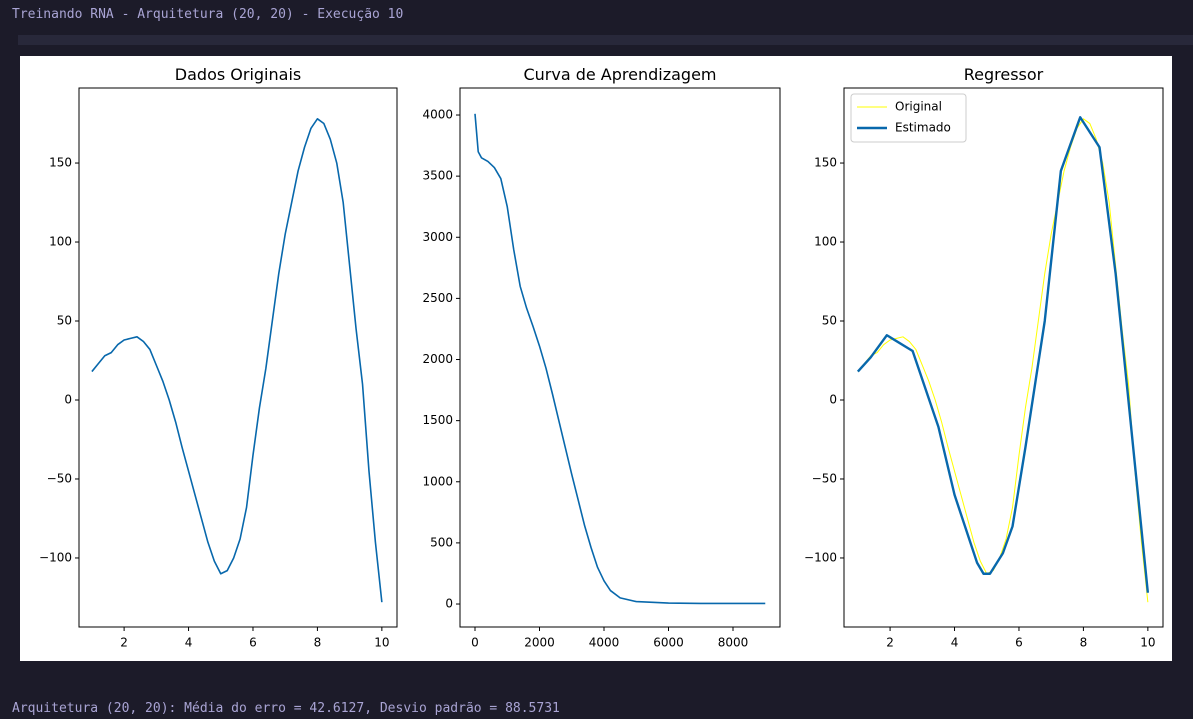 The height and width of the screenshot is (719, 1193). What do you see at coordinates (619, 74) in the screenshot?
I see `chart-title: Curva de Aprendizagem` at bounding box center [619, 74].